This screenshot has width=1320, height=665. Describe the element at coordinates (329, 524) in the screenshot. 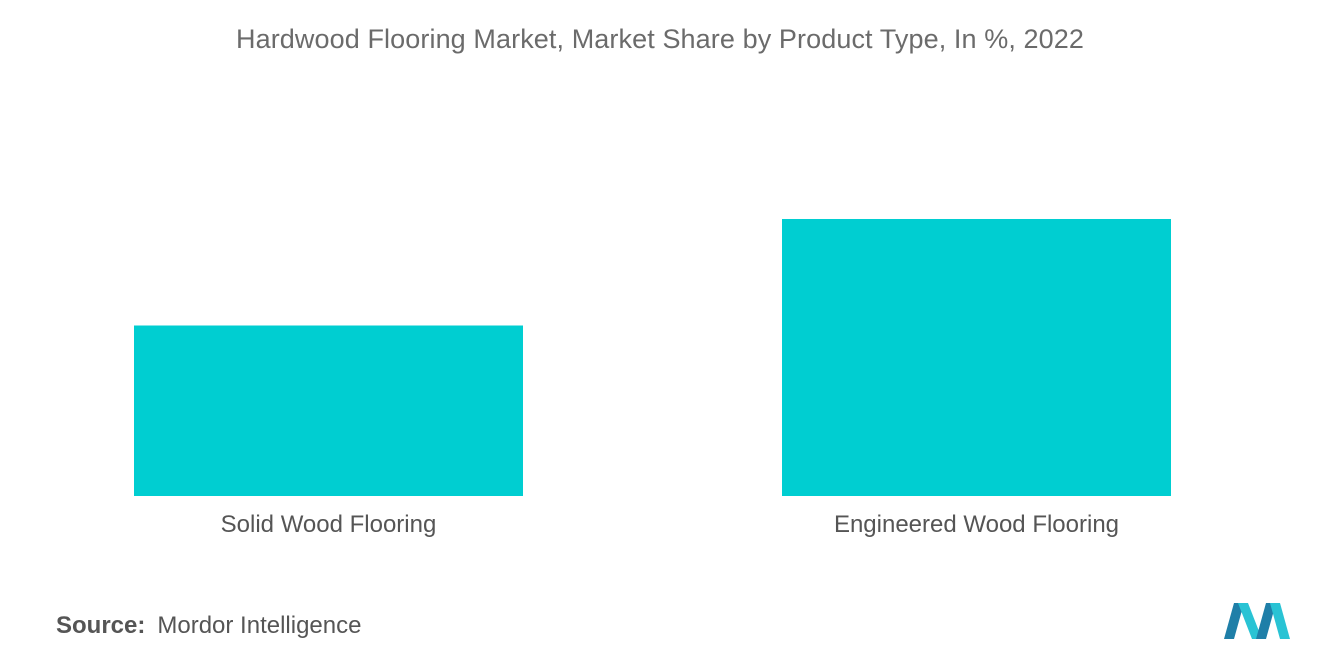

I see `category-label: Solid Wood Flooring` at that location.